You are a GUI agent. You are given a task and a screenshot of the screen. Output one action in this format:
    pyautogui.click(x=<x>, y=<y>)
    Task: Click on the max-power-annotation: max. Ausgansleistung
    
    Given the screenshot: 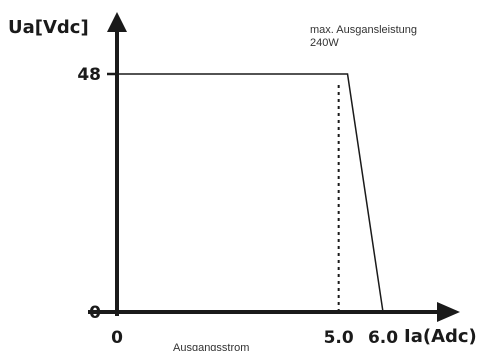 What is the action you would take?
    pyautogui.click(x=363, y=30)
    